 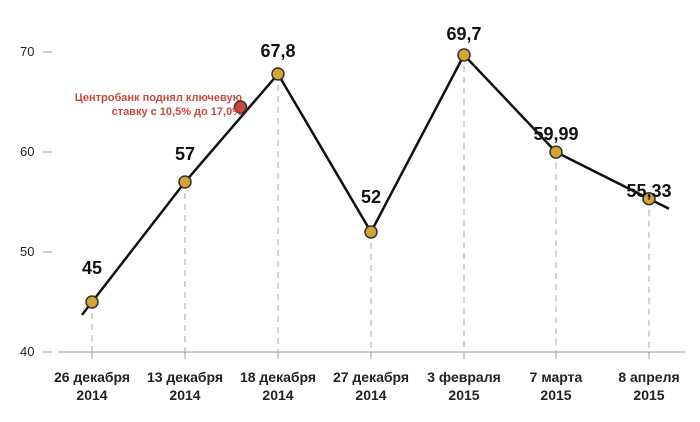 I want to click on y-tick-label: 60, so click(x=27, y=151).